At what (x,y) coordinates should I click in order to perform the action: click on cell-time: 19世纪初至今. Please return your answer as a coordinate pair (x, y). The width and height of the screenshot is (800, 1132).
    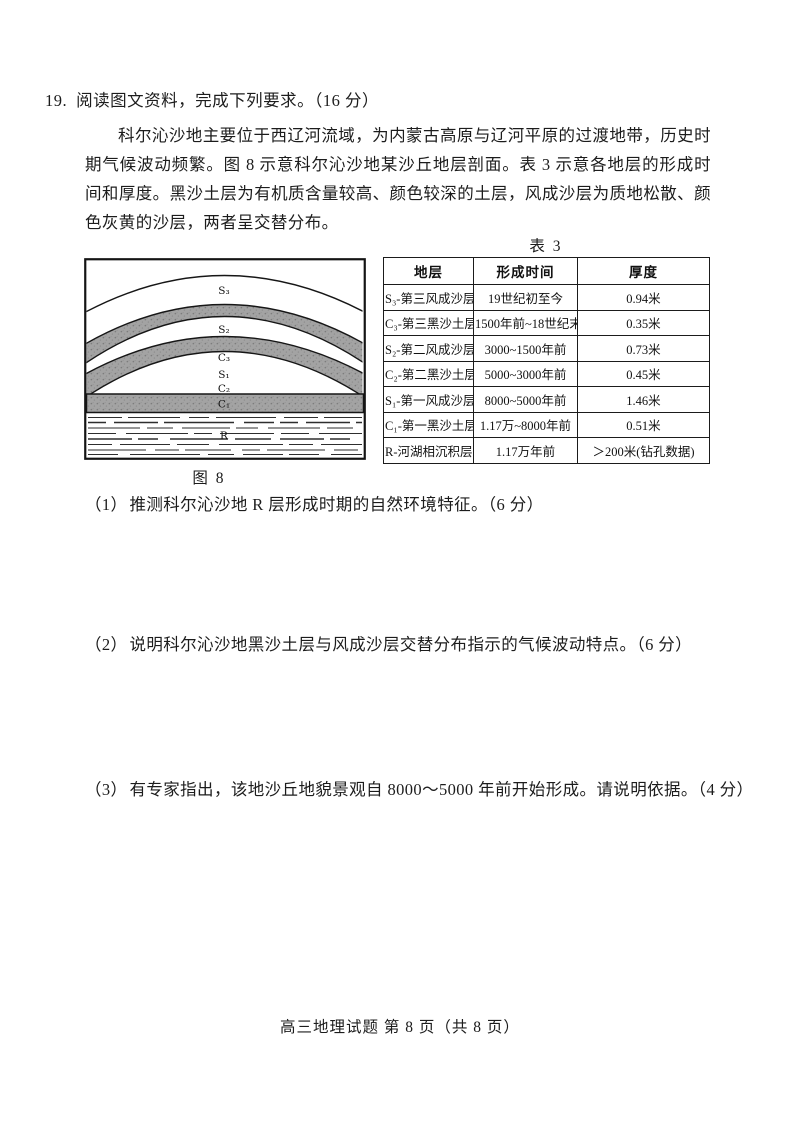
    Looking at the image, I should click on (525, 297).